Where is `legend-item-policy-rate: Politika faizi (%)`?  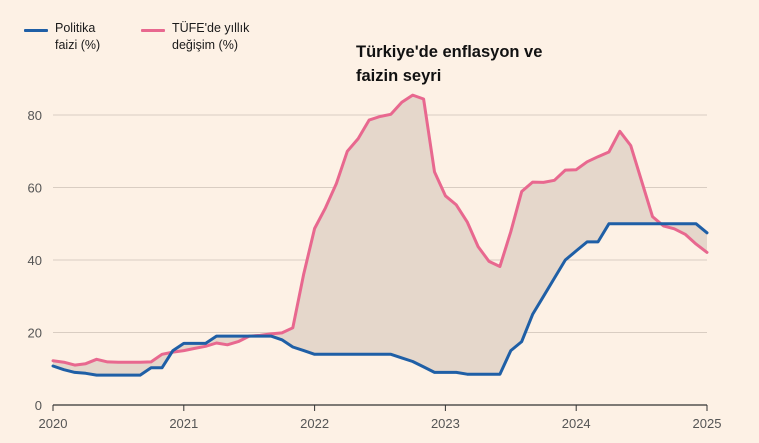 legend-item-policy-rate: Politika faizi (%) is located at coordinates (94, 37).